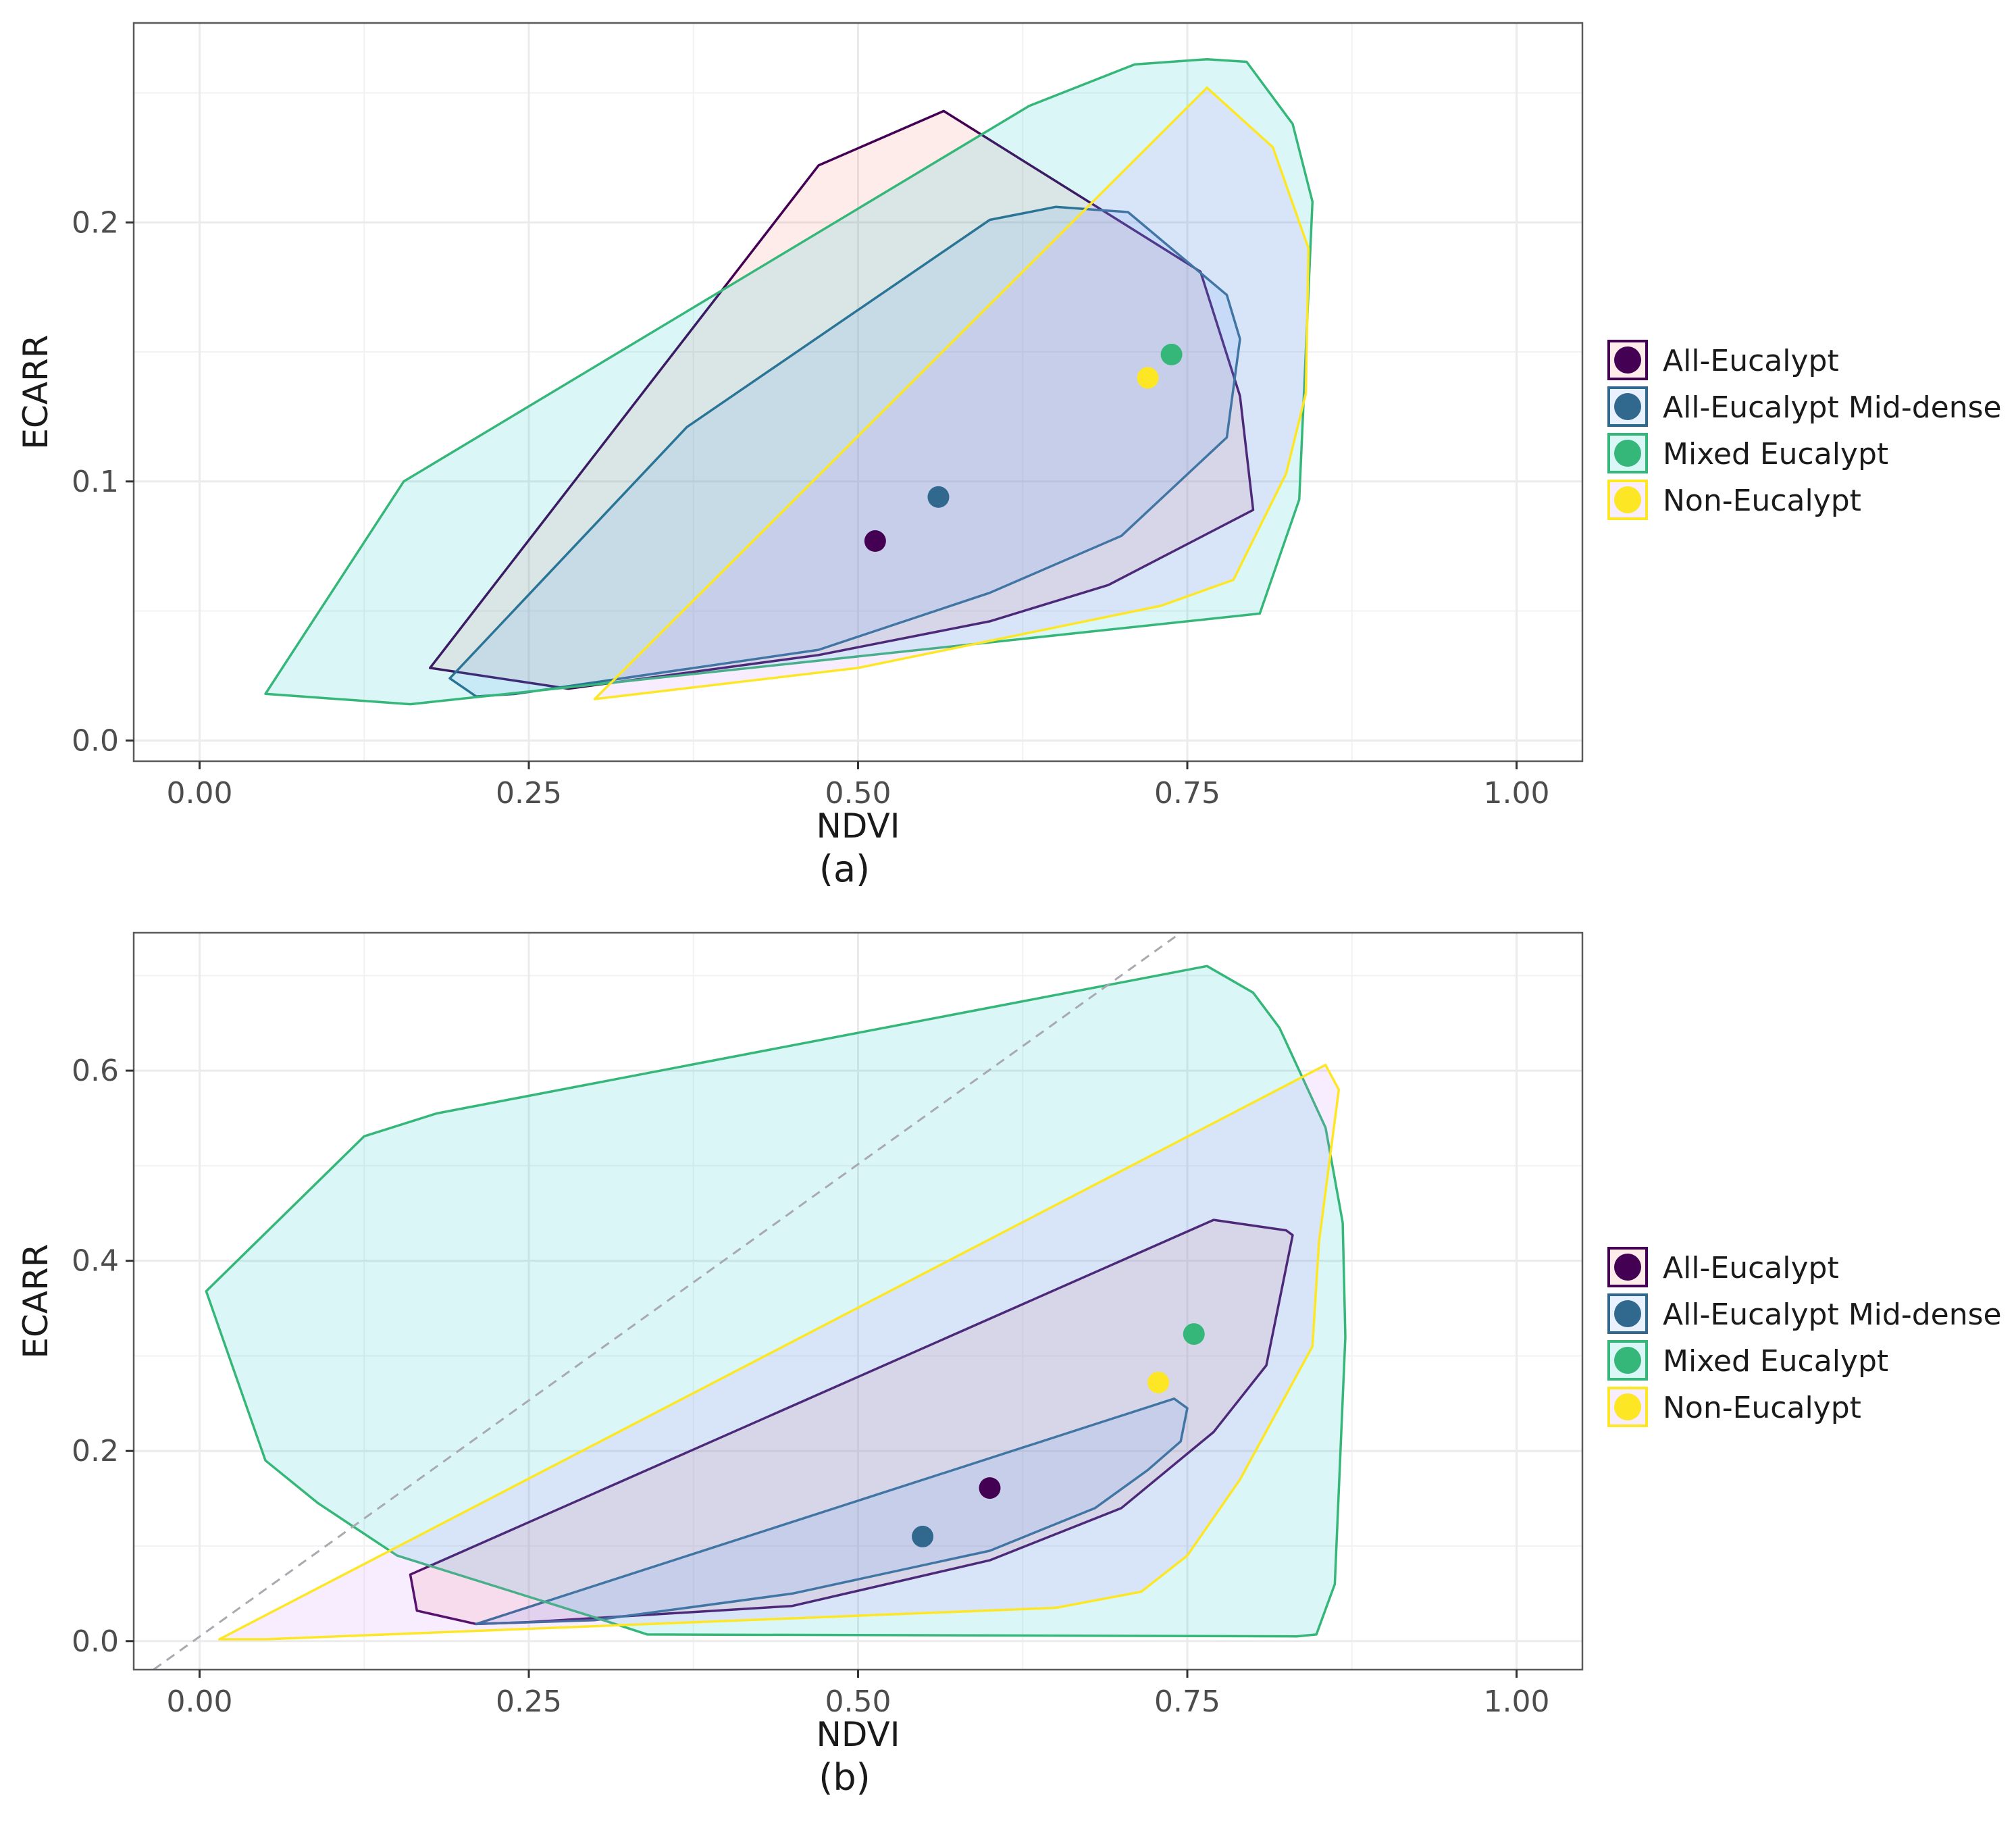  What do you see at coordinates (95, 1071) in the screenshot?
I see `y-tick-label: 0.6` at bounding box center [95, 1071].